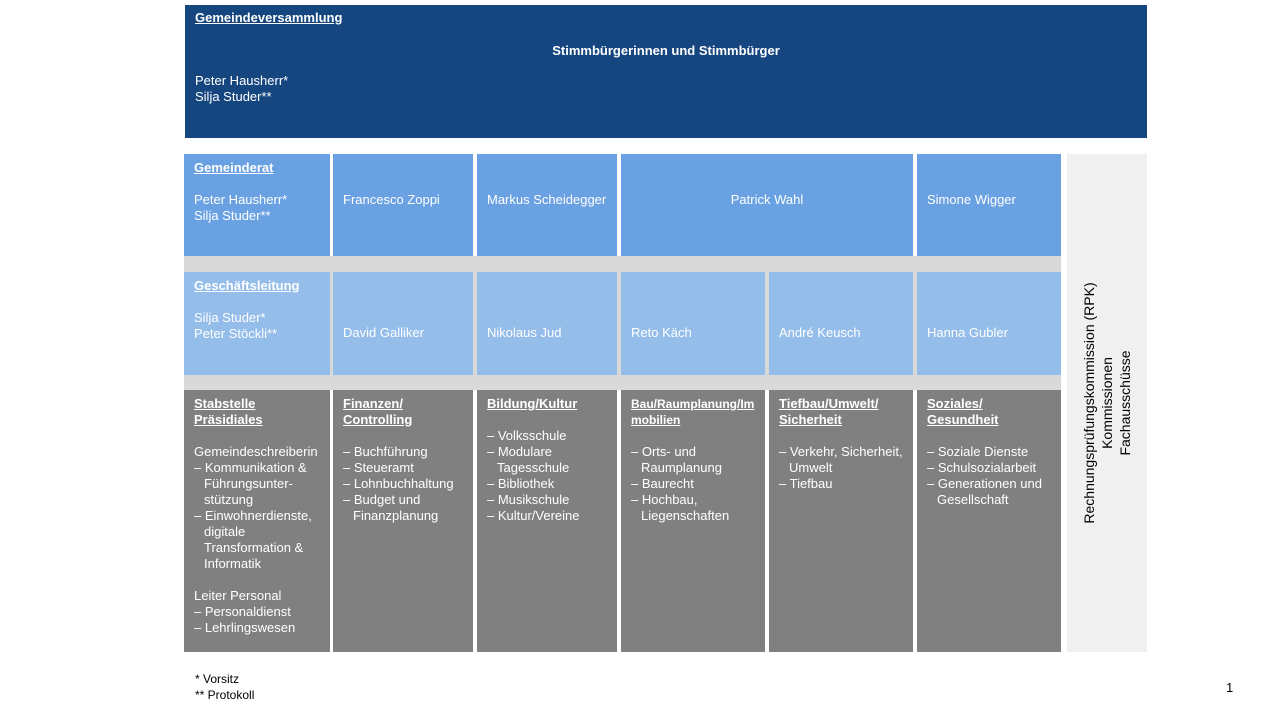  I want to click on gemeinderat-member-cell: Markus Scheidegger, so click(547, 205).